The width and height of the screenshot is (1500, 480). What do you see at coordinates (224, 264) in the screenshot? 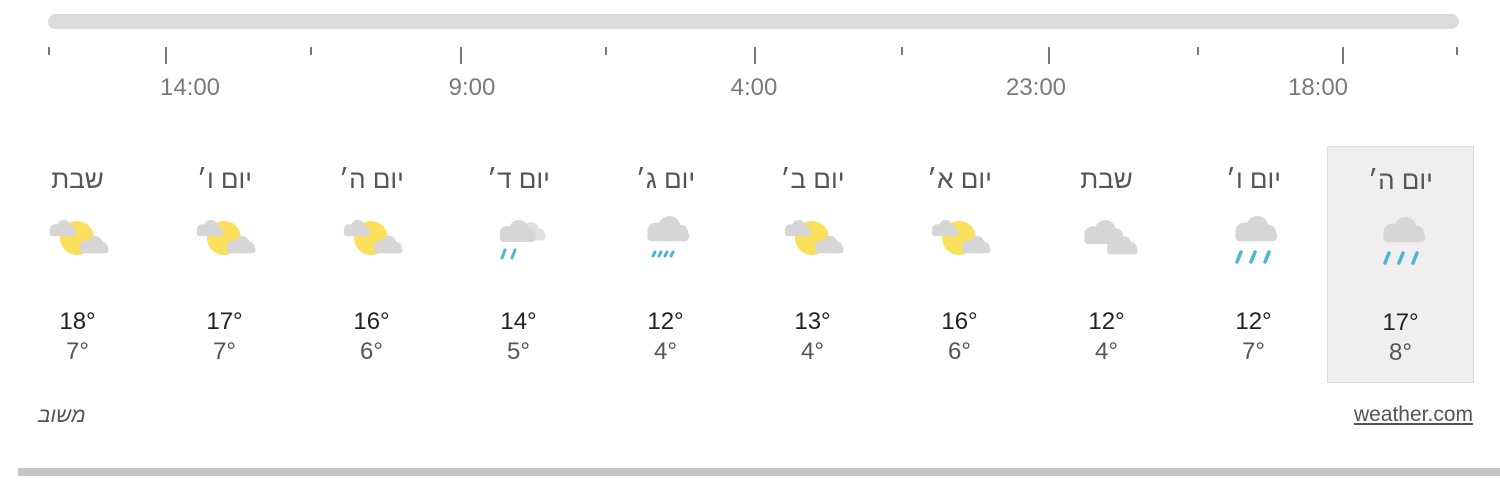
I see `day-column: יום ו׳ 17° 7°` at bounding box center [224, 264].